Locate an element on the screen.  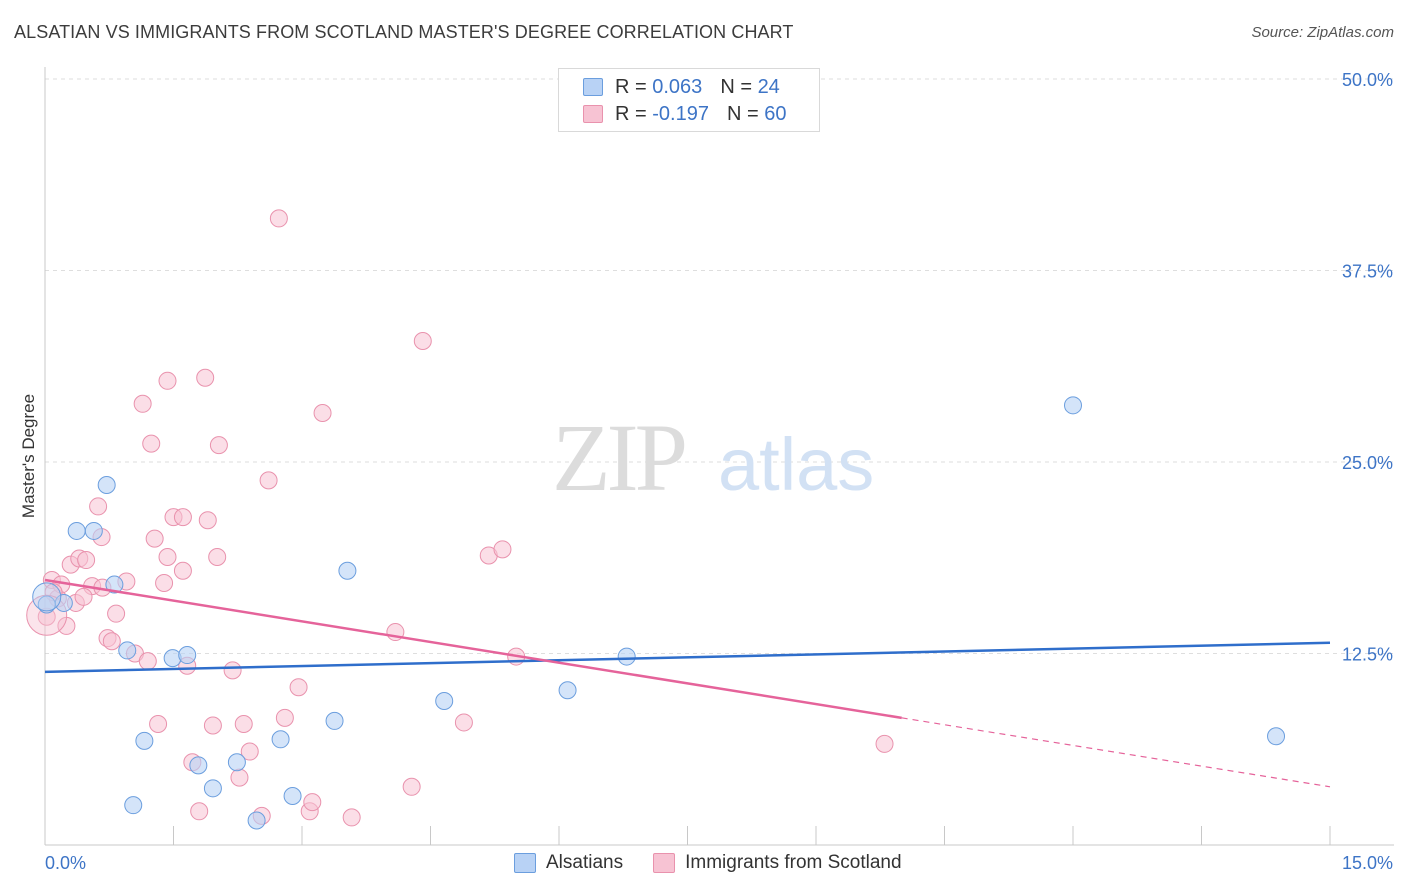
legend-item-alsatians: Alsatians is located at coordinates (568, 863).